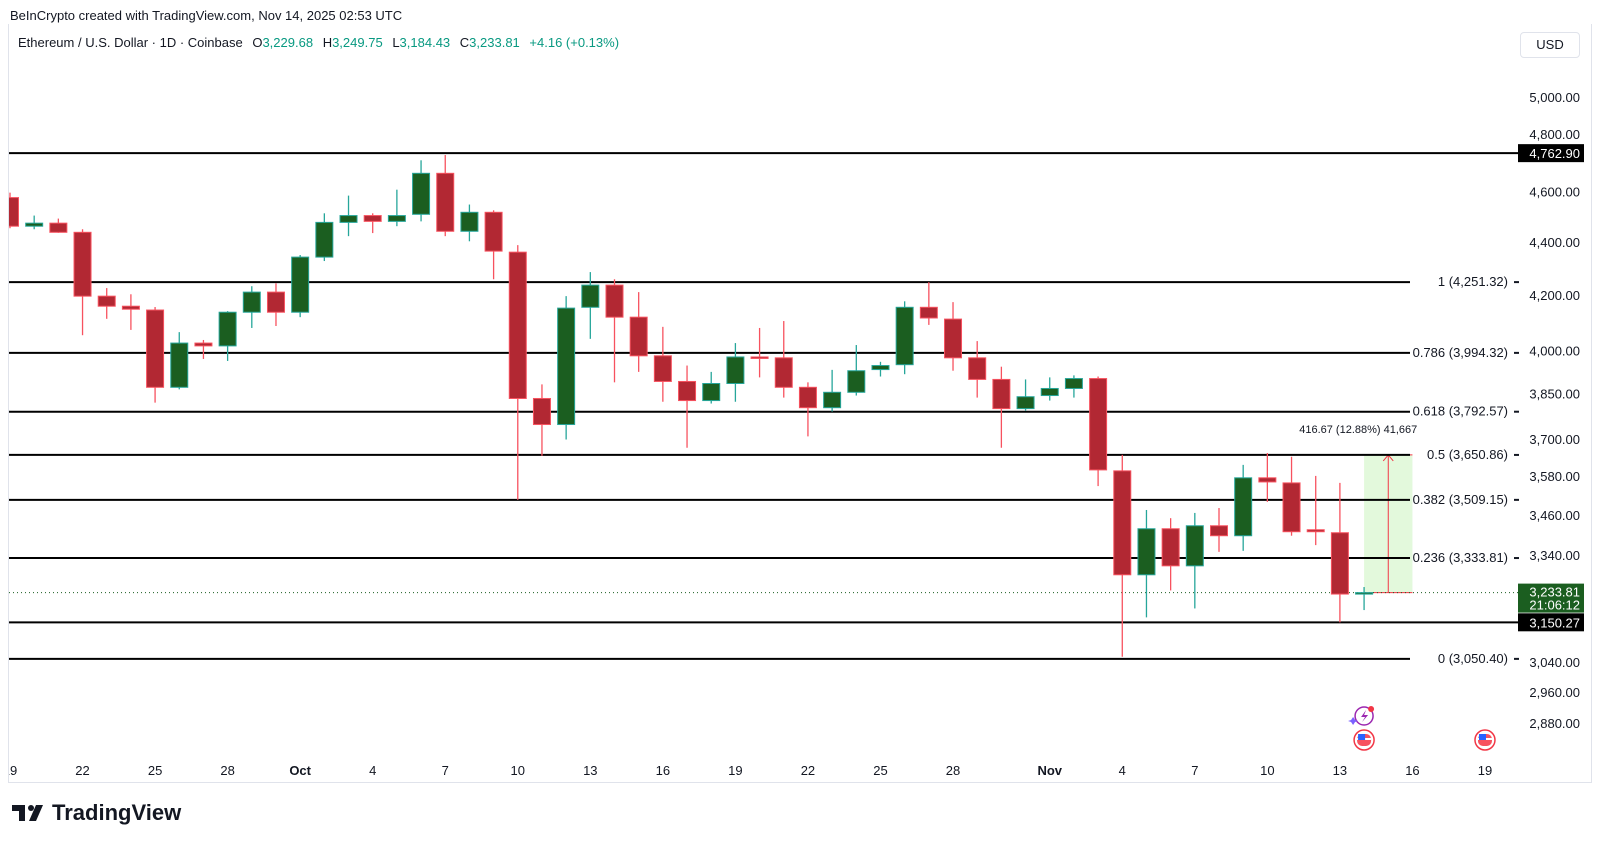  I want to click on fib-level-label: 0.5 (3,650.86), so click(1467, 454).